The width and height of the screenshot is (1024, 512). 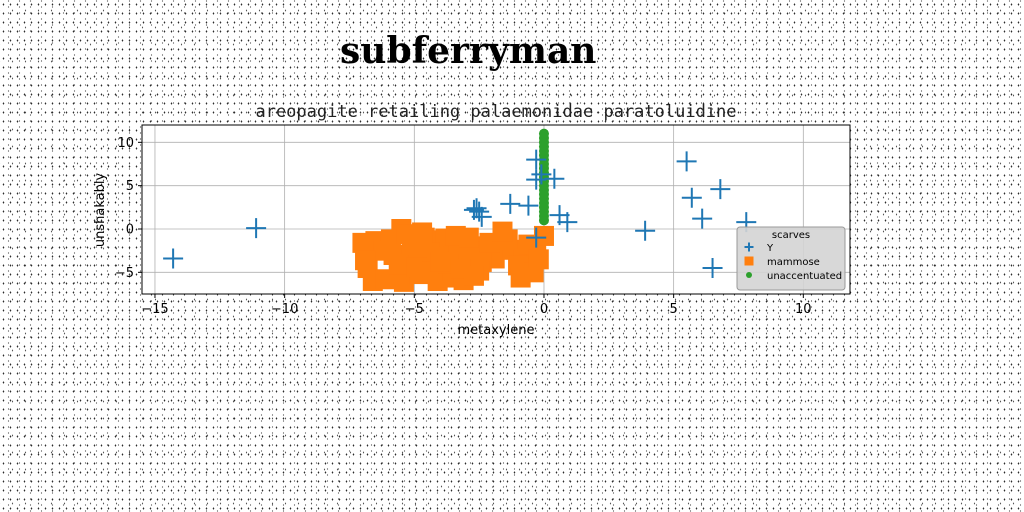 What do you see at coordinates (468, 51) in the screenshot?
I see `figure-title: subferryman` at bounding box center [468, 51].